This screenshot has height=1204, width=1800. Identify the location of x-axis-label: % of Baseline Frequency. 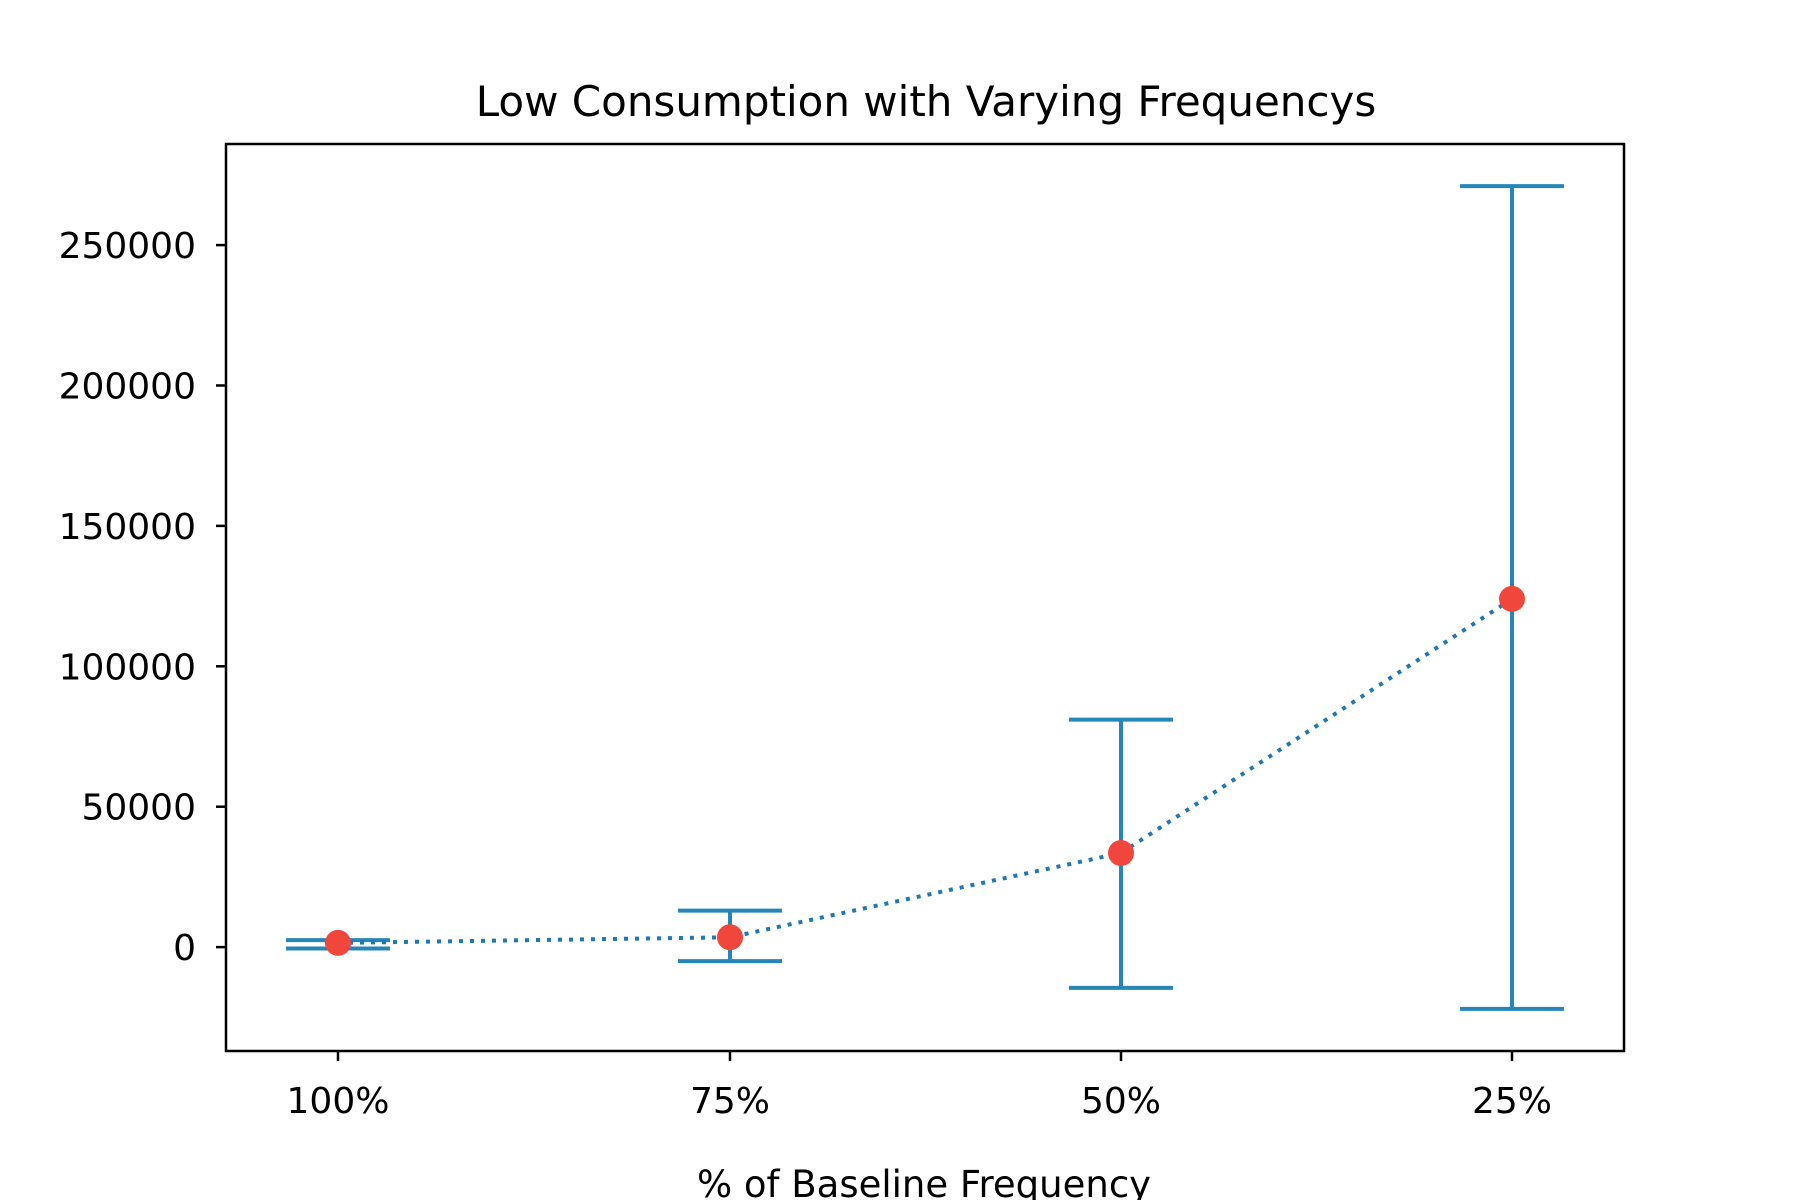
(924, 1181).